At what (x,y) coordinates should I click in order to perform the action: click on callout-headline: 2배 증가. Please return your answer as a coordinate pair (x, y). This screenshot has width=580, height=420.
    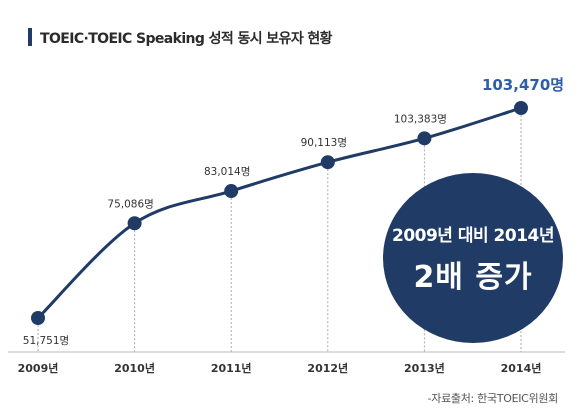
    Looking at the image, I should click on (473, 277).